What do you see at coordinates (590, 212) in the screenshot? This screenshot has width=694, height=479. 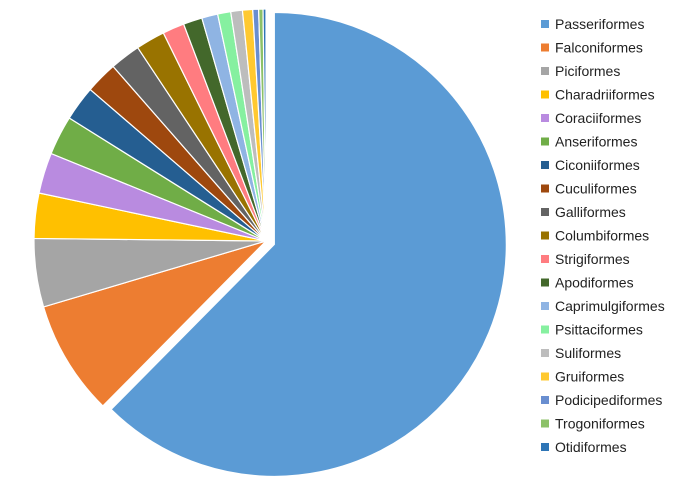 I see `legend-label: Galliformes` at bounding box center [590, 212].